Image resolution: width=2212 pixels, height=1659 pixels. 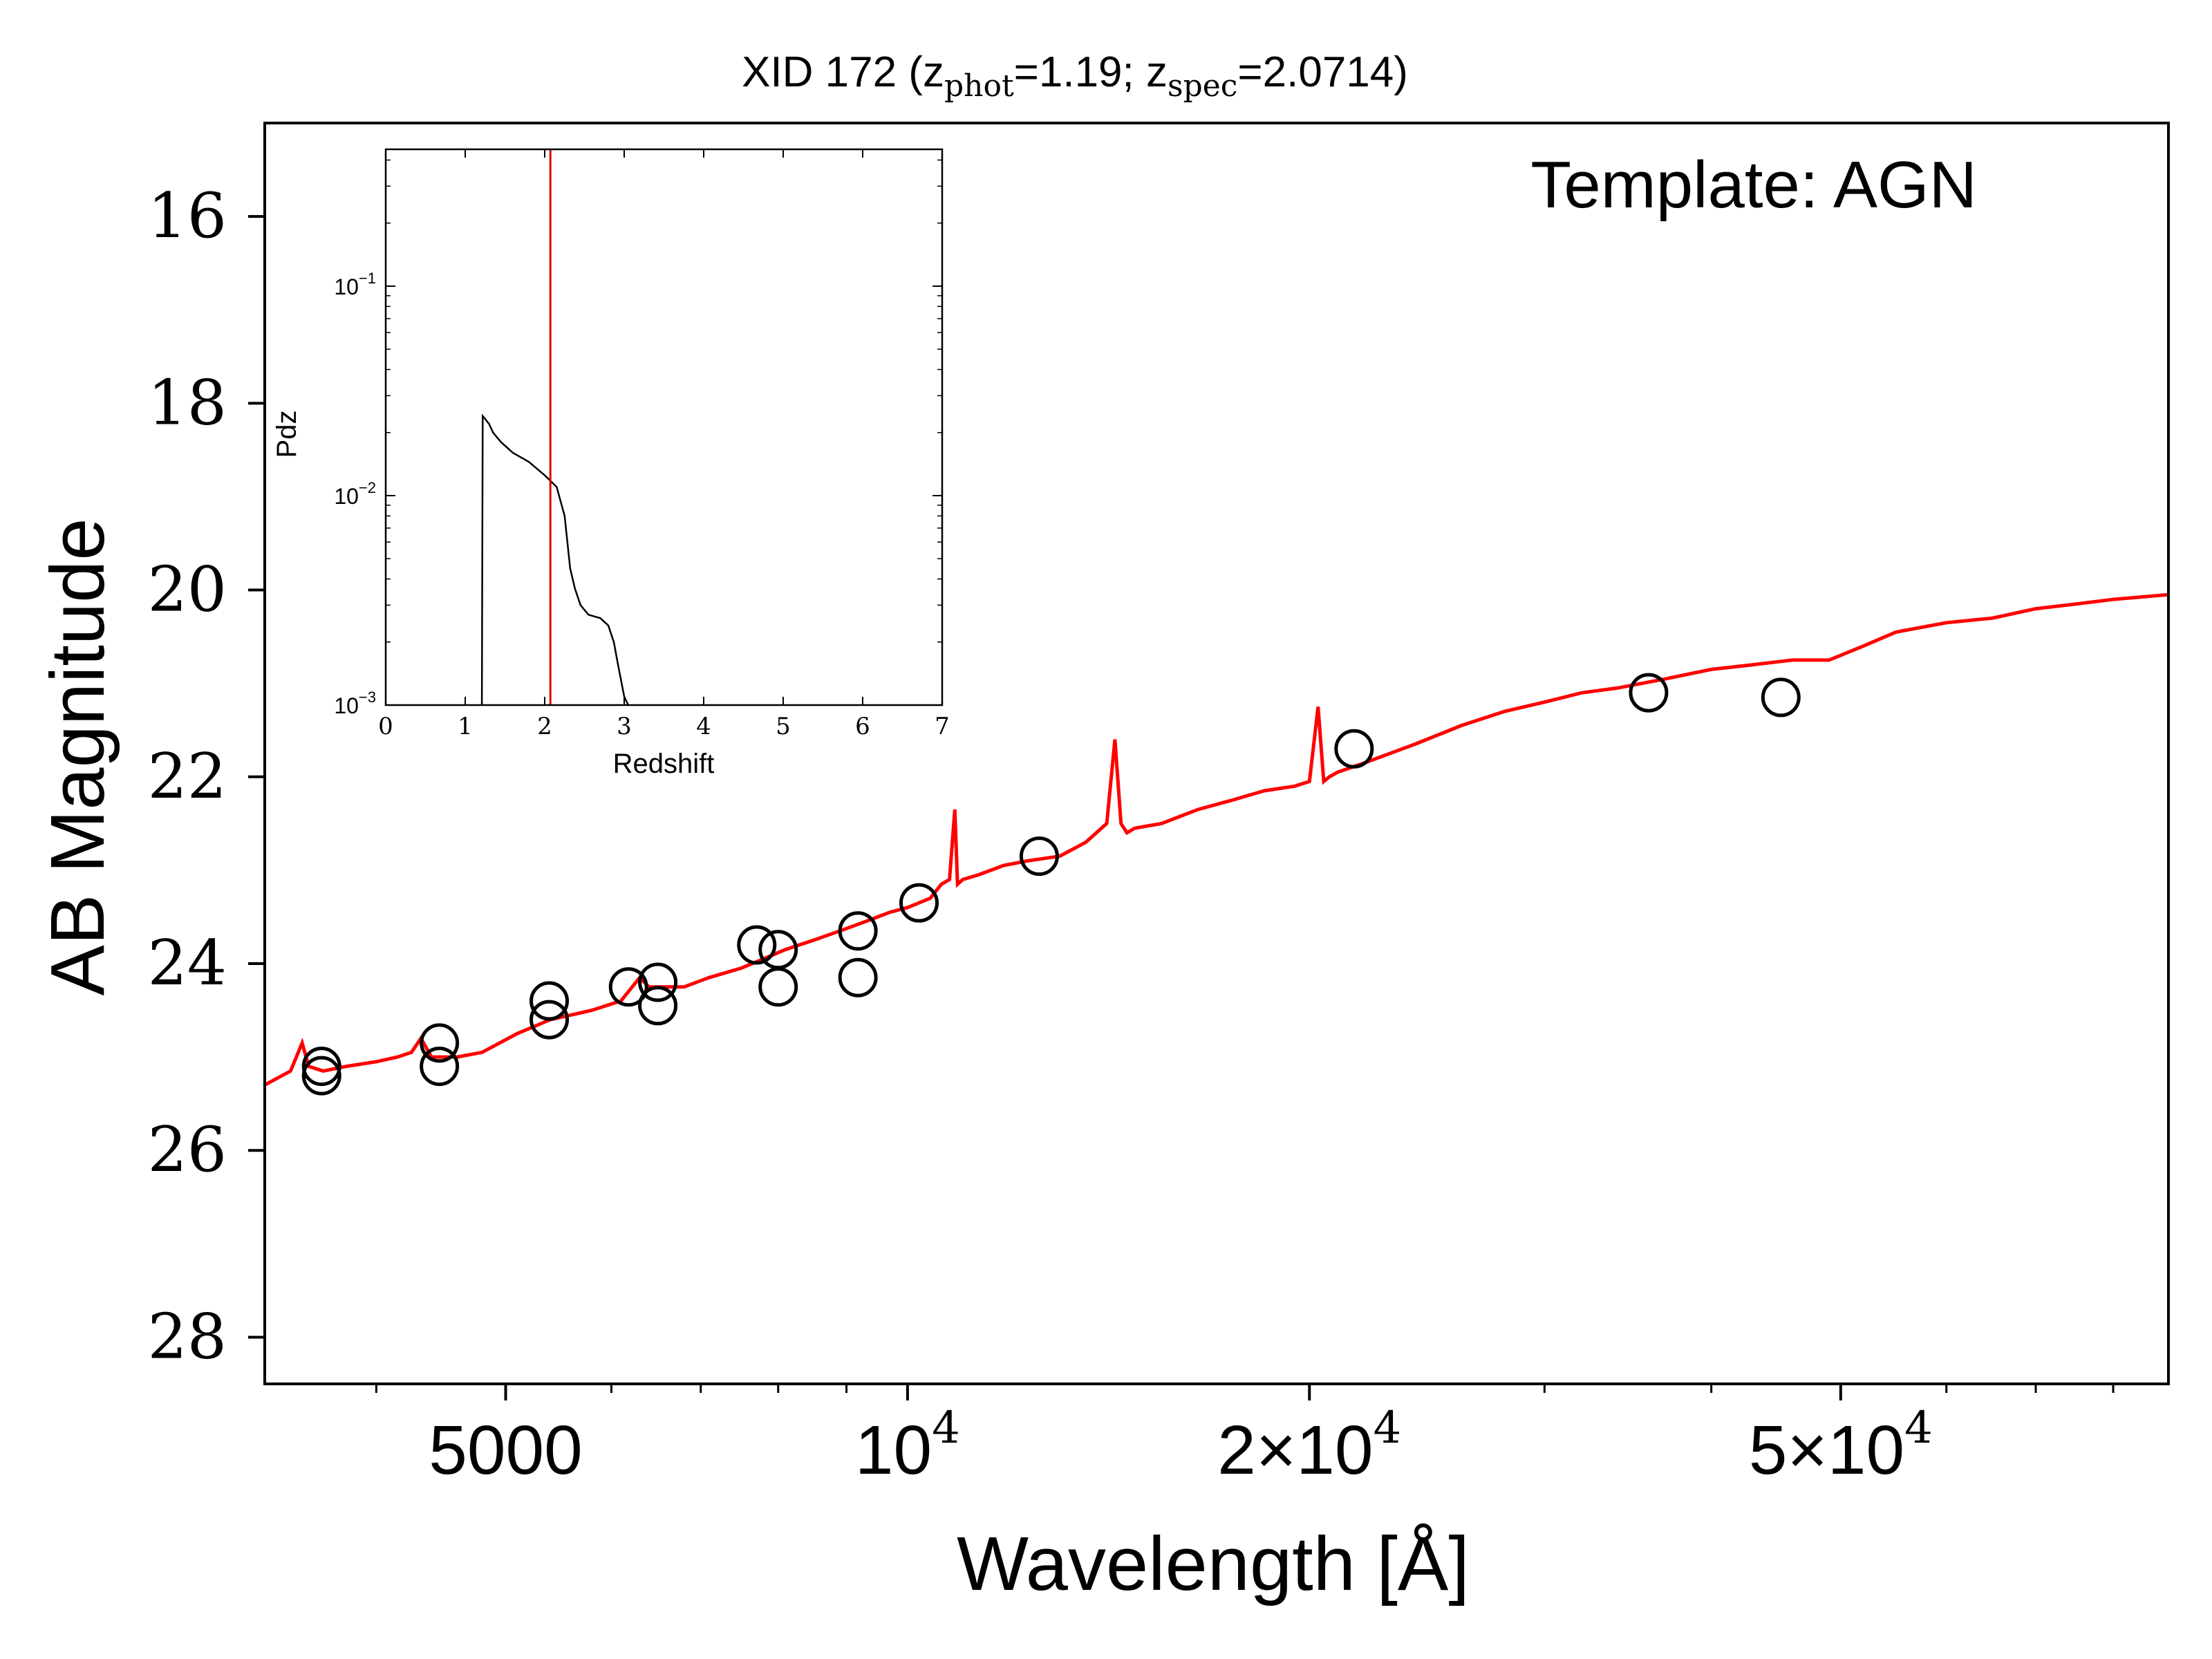 I want to click on y-axis-label: AB Magnitude, so click(x=77, y=757).